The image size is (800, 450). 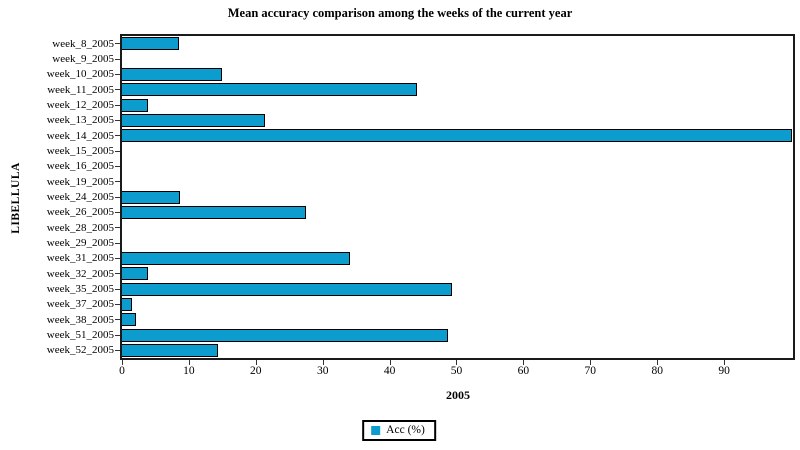 I want to click on y-tick-label-week_15_2005: week_15_2005, so click(x=80, y=151).